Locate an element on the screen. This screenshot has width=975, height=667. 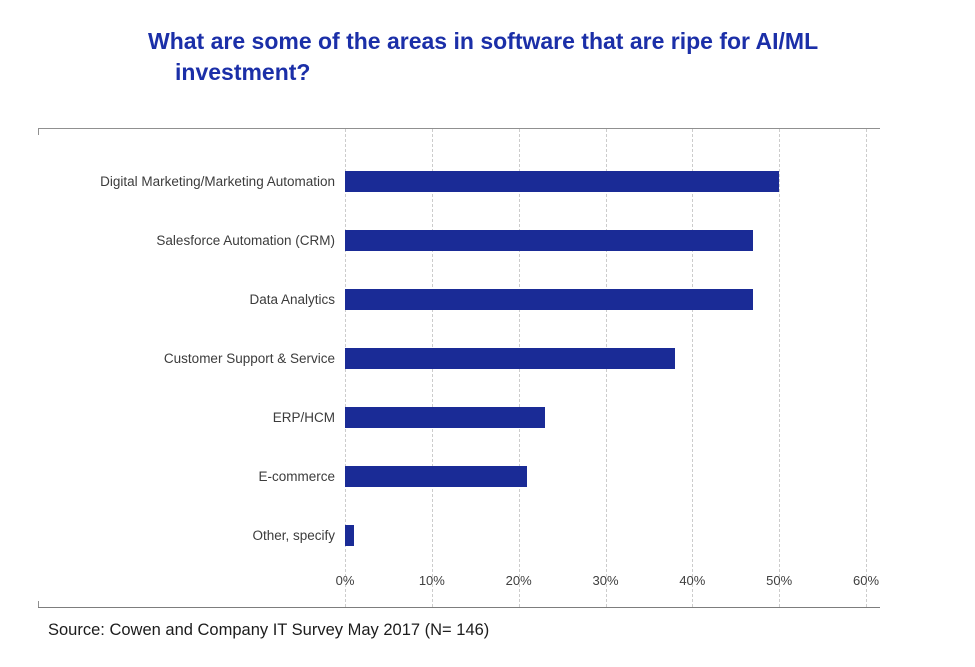
bar-row: E-commerce is located at coordinates (459, 476).